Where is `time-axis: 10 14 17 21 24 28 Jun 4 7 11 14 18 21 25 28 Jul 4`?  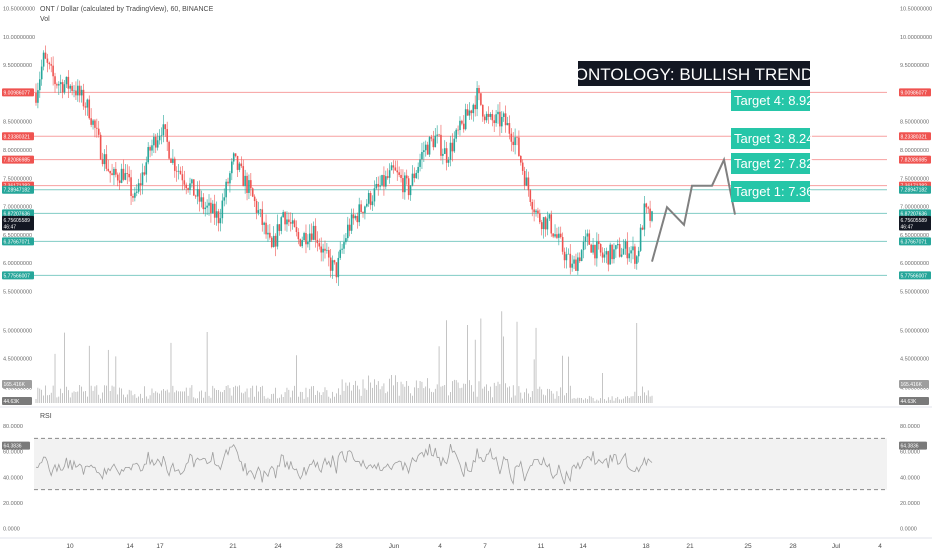
time-axis: 10 14 17 21 24 28 Jun 4 7 11 14 18 21 25 28 Jul 4 is located at coordinates (474, 546).